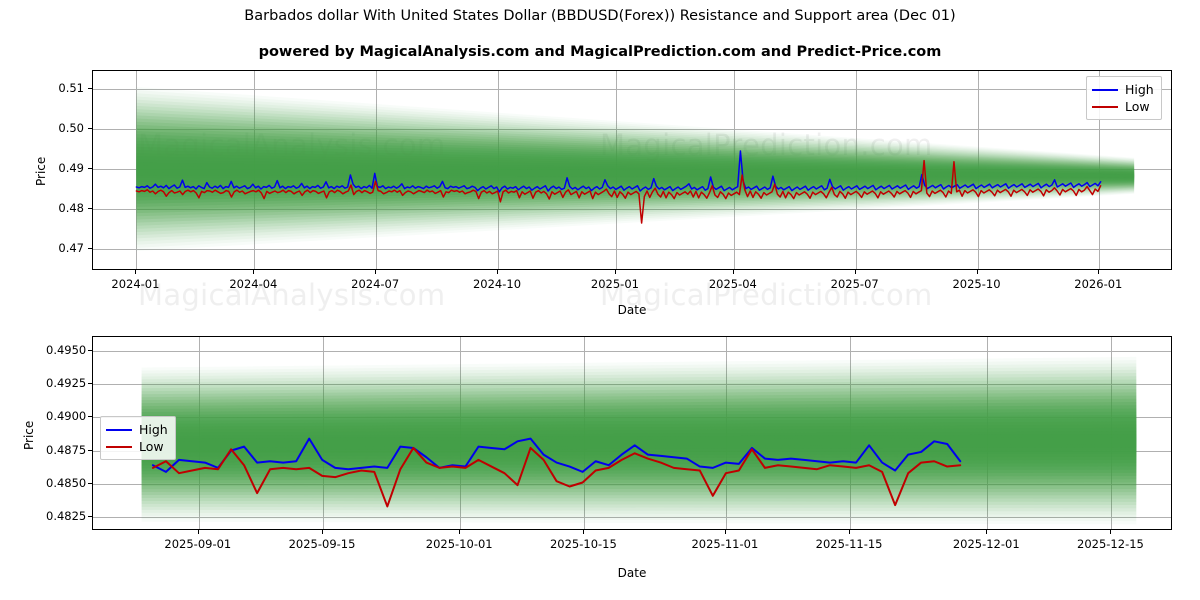 This screenshot has width=1200, height=600. I want to click on zoom-legend: High Low, so click(138, 438).